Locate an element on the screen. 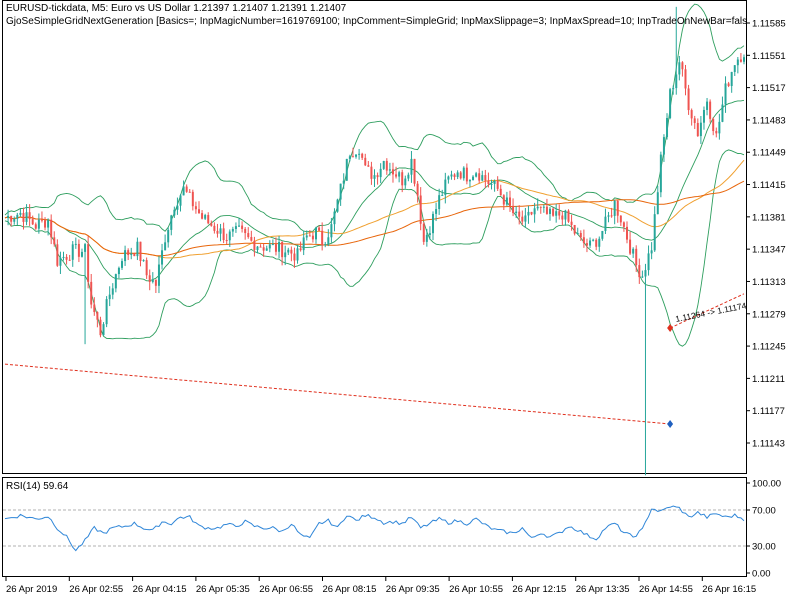 The image size is (800, 600). rsi-axis: 100.00 70.00 30.00 0.00 is located at coordinates (763, 529).